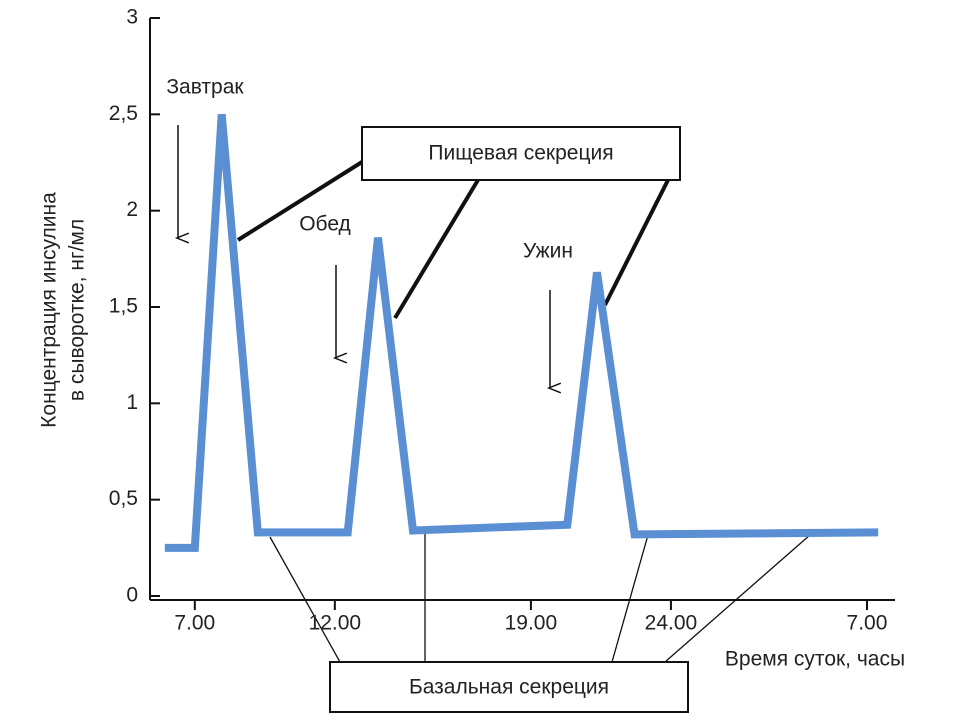 The height and width of the screenshot is (720, 960). I want to click on y-tick-label: 2, so click(132, 209).